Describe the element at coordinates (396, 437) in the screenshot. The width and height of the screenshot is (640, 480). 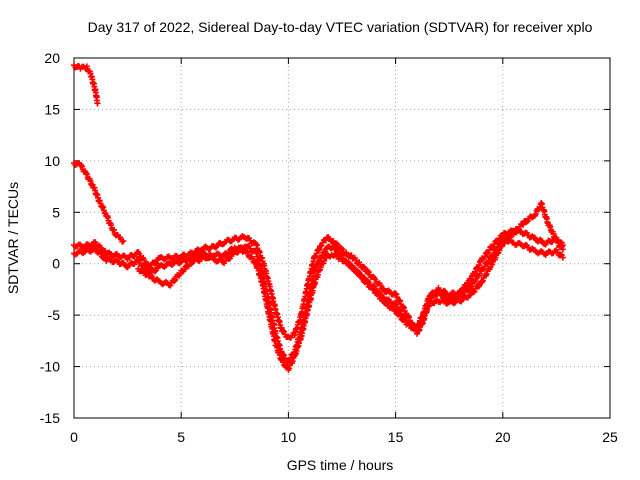
I see `x-tick-label: 15` at that location.